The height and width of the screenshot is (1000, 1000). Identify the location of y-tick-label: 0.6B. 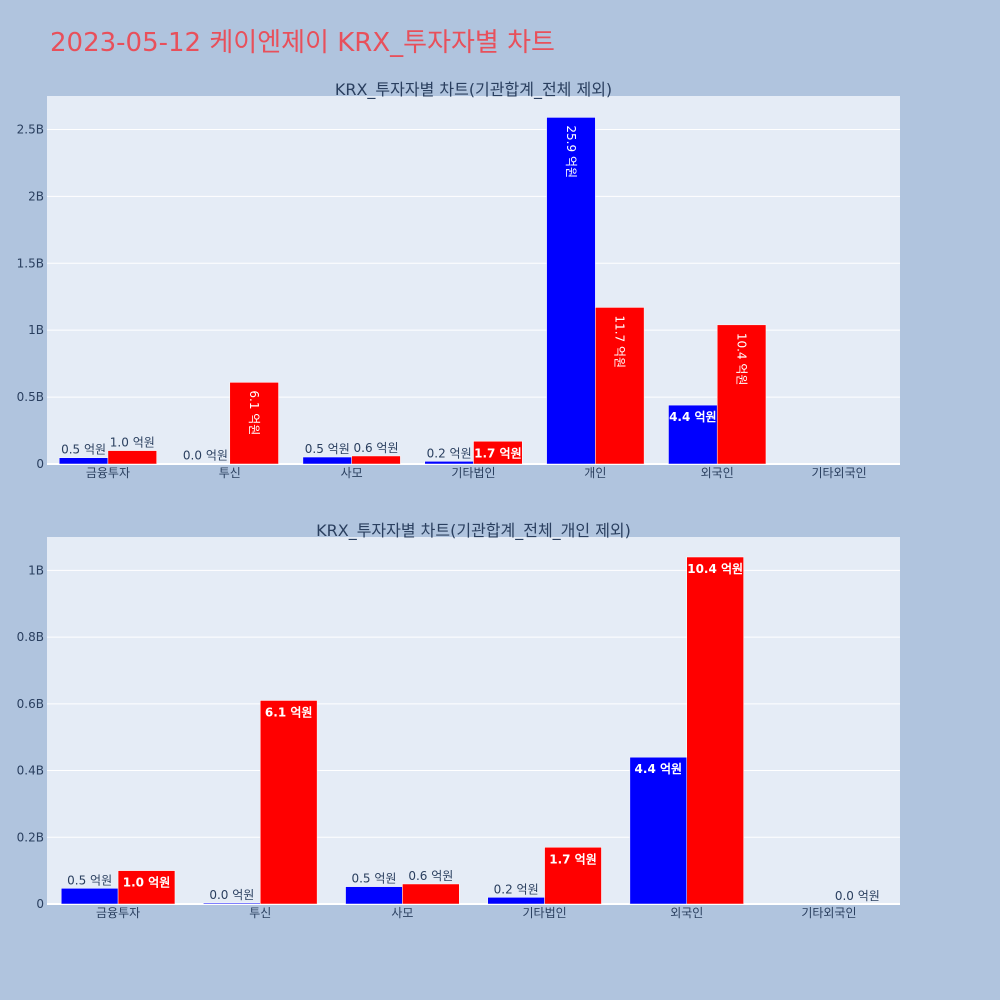
(30, 704).